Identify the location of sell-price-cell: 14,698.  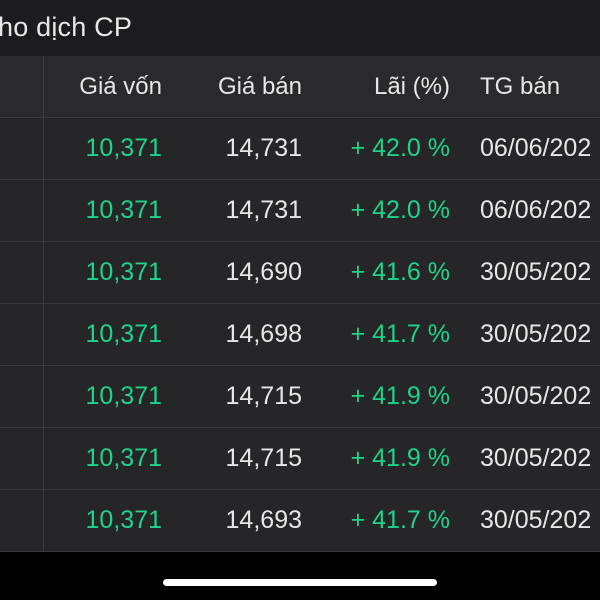
(263, 334).